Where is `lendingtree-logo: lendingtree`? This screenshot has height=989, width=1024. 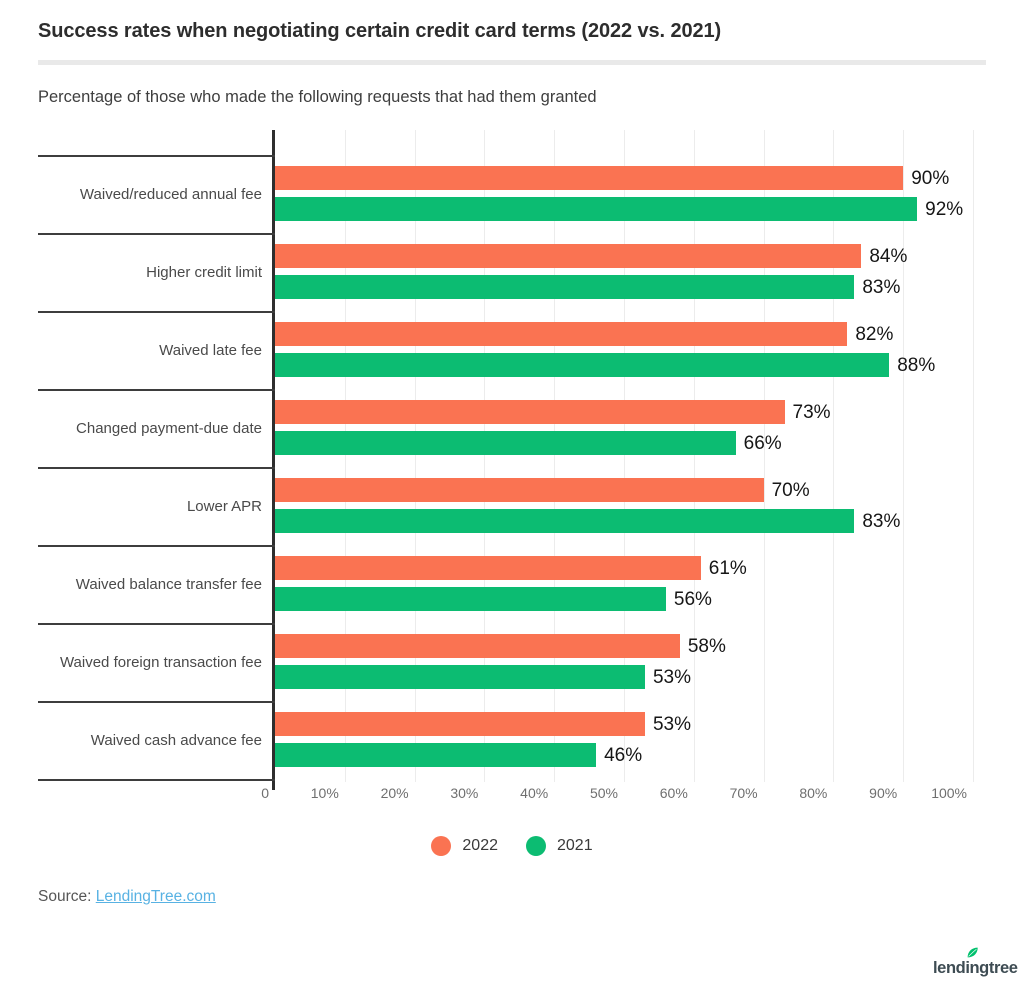
lendingtree-logo: lendingtree is located at coordinates (976, 964).